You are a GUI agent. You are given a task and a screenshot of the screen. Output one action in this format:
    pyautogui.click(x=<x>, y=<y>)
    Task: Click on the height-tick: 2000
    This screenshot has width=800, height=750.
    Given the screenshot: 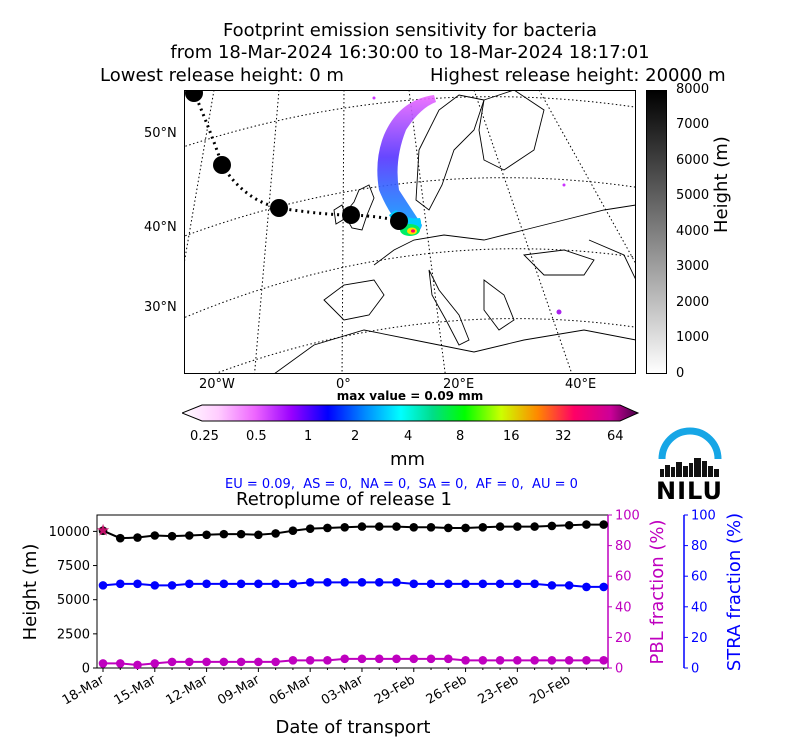 What is the action you would take?
    pyautogui.click(x=693, y=302)
    